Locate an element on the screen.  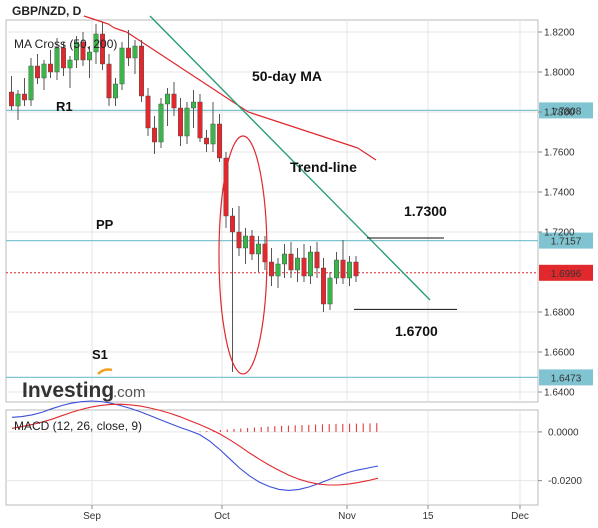
watermark-brand: Investing is located at coordinates (68, 390).